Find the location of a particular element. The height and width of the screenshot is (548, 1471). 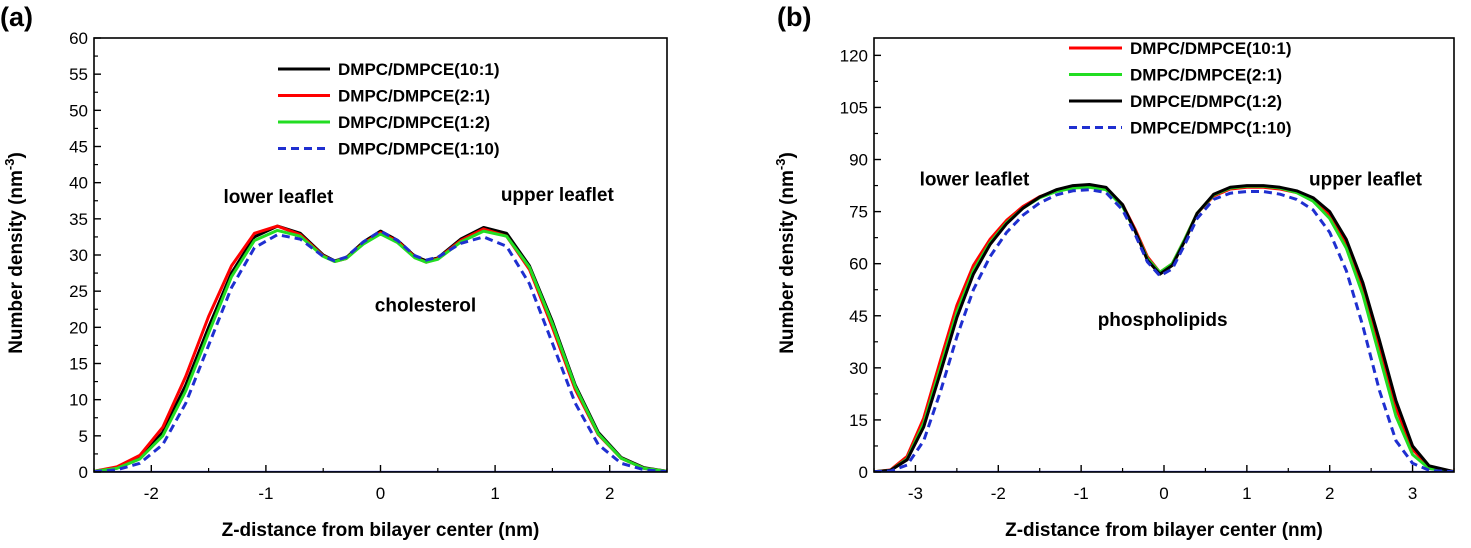

x-tick-label: 3 is located at coordinates (1412, 493).